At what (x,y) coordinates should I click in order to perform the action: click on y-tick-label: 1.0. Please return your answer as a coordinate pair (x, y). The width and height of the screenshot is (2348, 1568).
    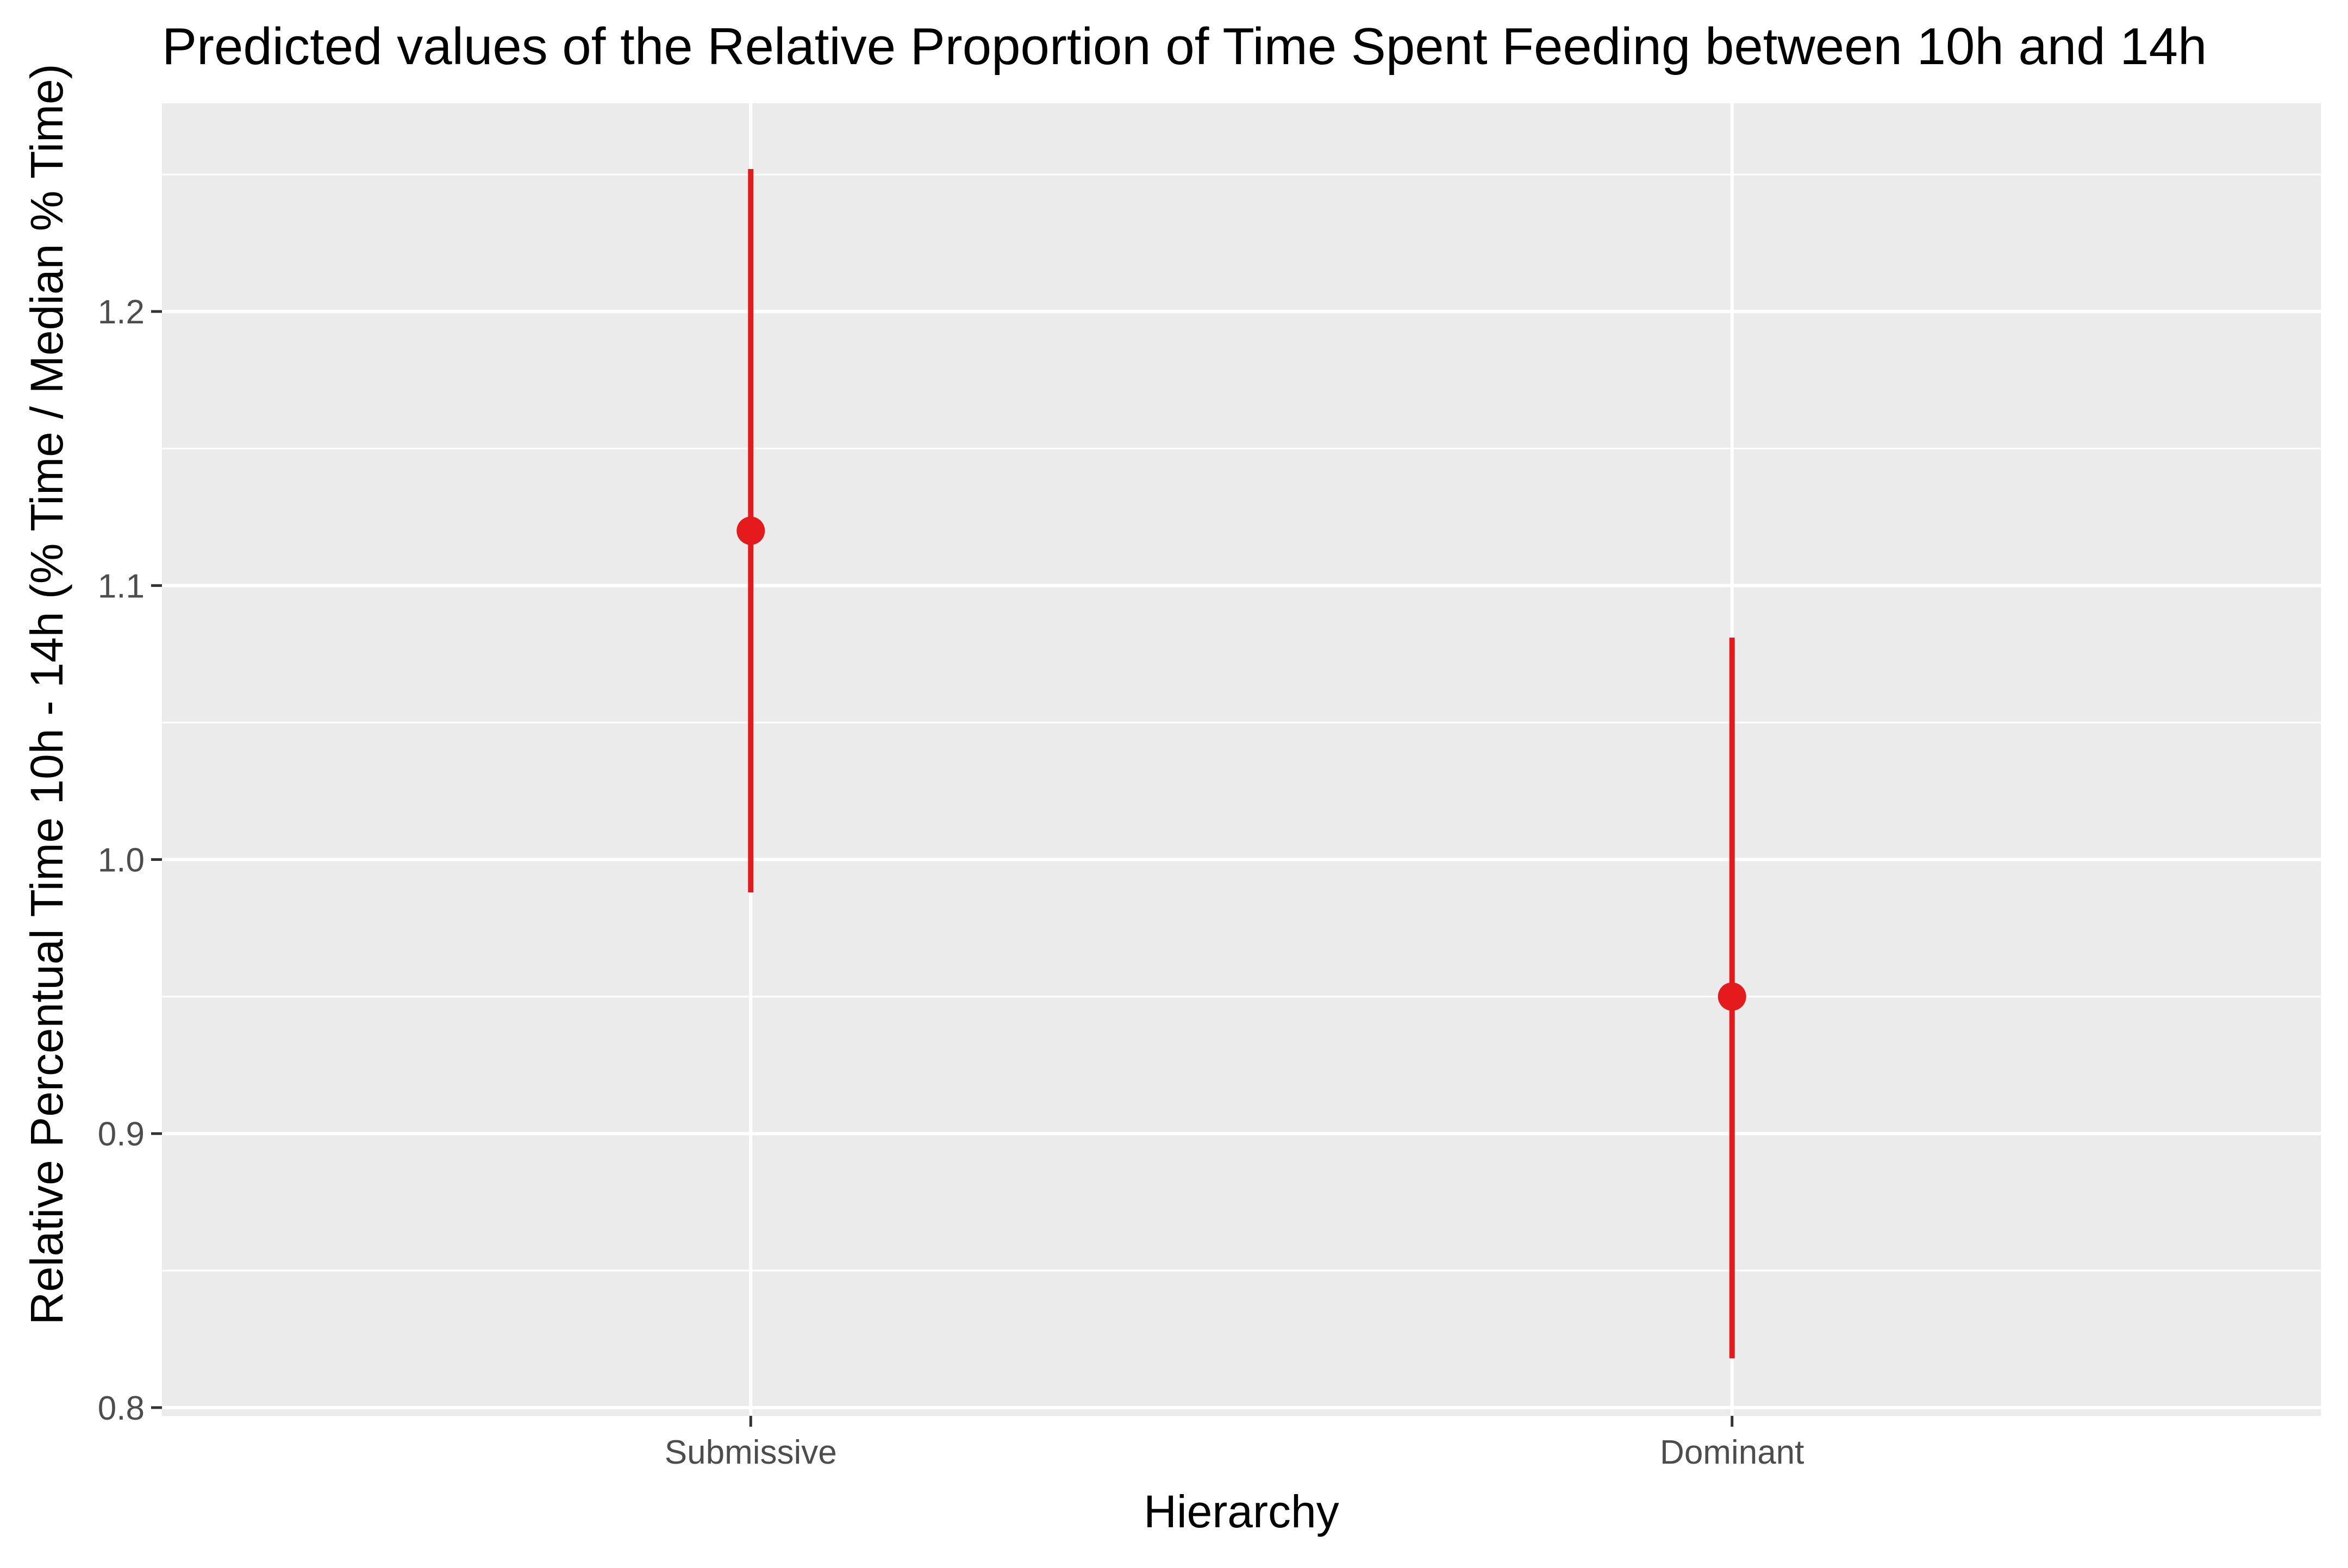
    Looking at the image, I should click on (121, 860).